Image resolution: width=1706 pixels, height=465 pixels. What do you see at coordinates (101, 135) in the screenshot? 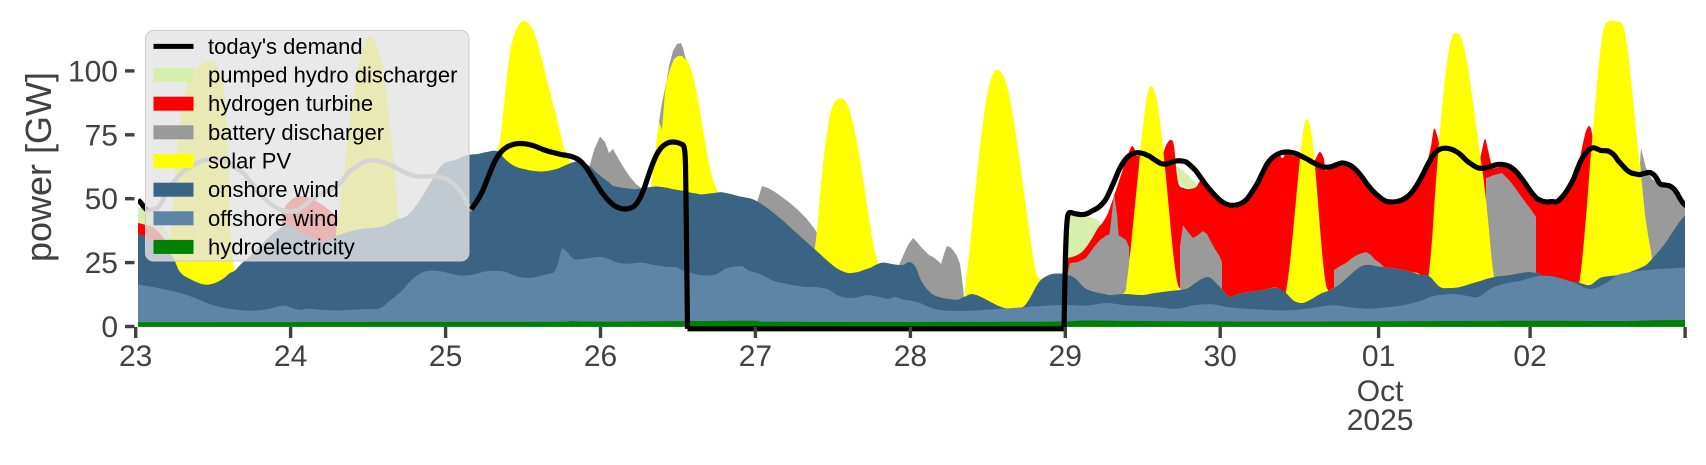
I see `svg-text: 75` at bounding box center [101, 135].